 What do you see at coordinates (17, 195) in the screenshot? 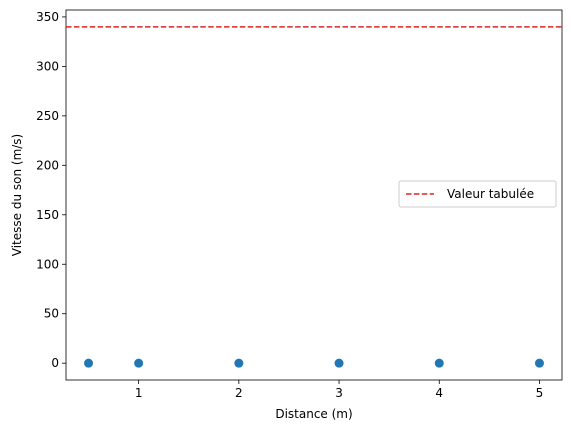
I see `y-axis-label: Vitesse du son (m/s)` at bounding box center [17, 195].